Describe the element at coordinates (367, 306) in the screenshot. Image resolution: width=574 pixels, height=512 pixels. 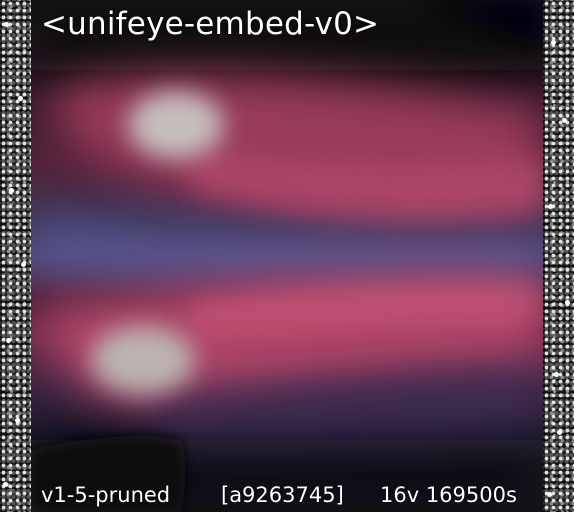
I see `lower-pink-highlight` at that location.